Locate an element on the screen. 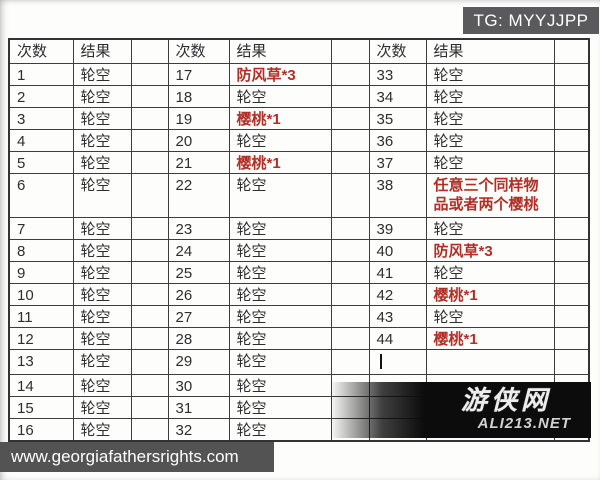 Image resolution: width=600 pixels, height=480 pixels. times-cell: 2 is located at coordinates (41, 96).